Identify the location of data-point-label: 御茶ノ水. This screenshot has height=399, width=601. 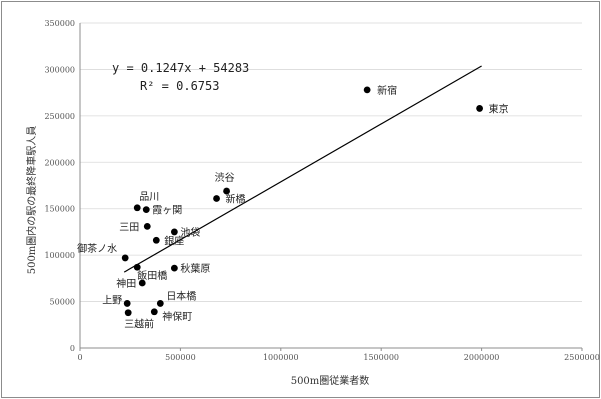
(97, 248).